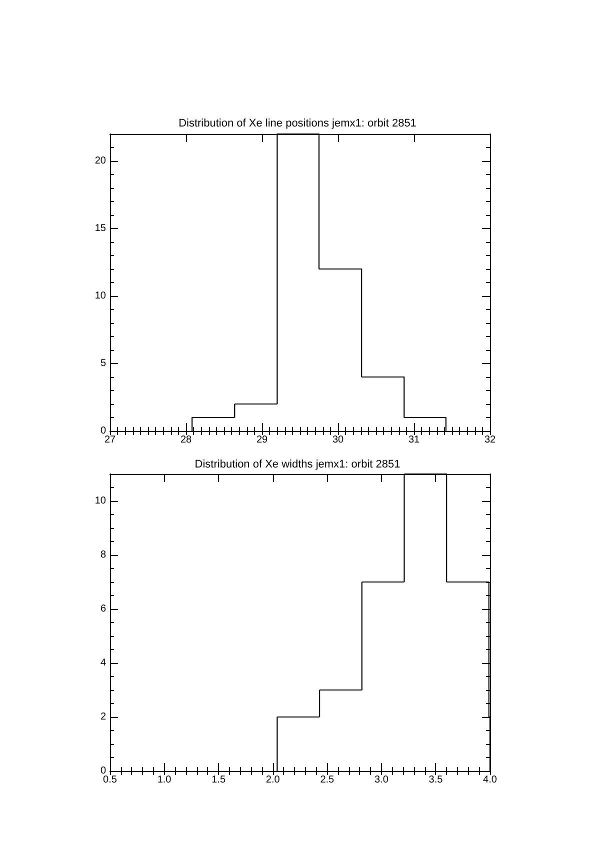  What do you see at coordinates (186, 440) in the screenshot?
I see `x-tick-label: 28` at bounding box center [186, 440].